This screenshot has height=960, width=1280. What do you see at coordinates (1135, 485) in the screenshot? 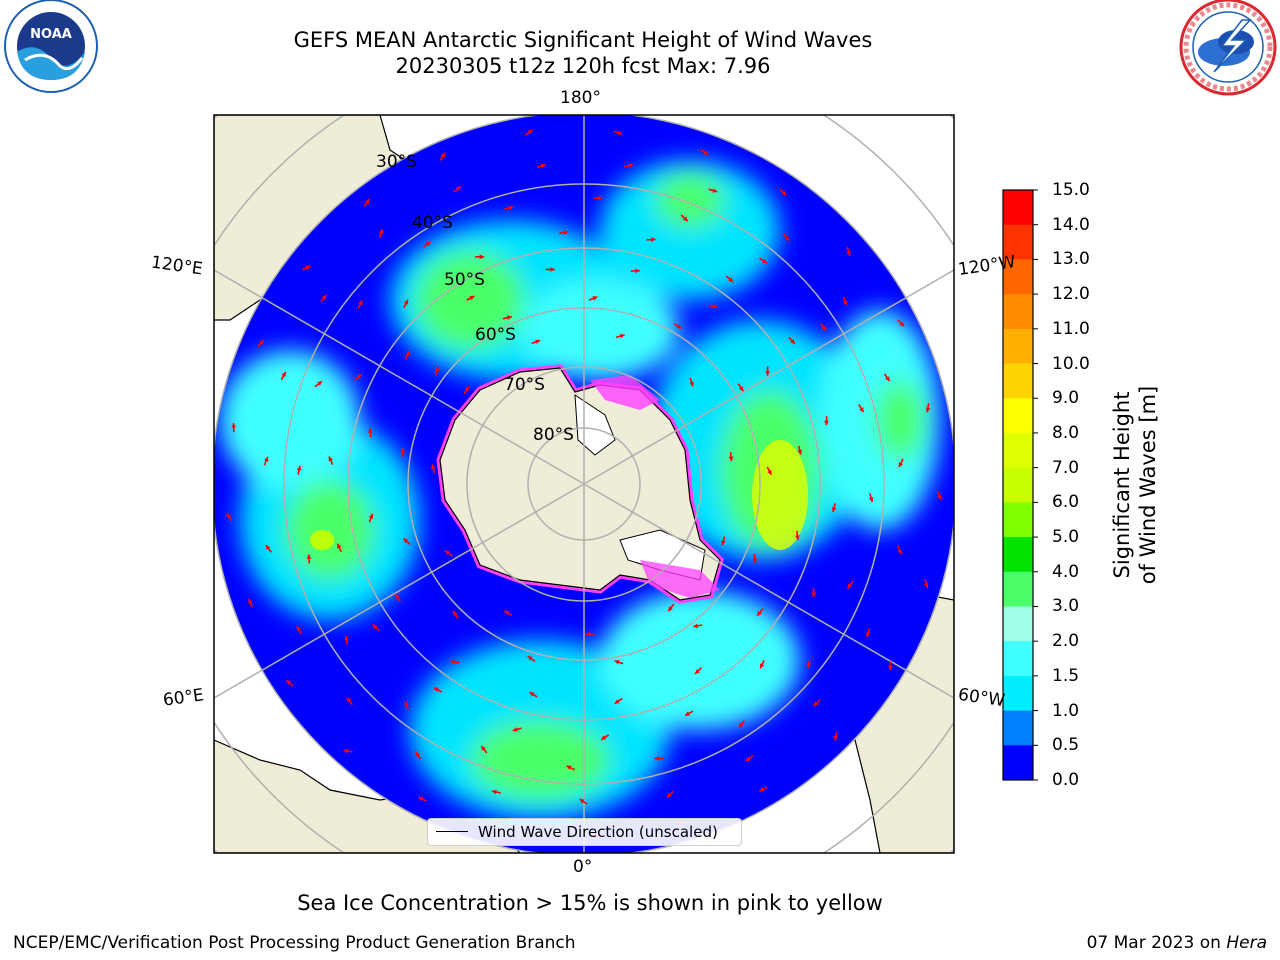
I see `colorbar-label: Significant Height of Wind Waves [m]` at bounding box center [1135, 485].